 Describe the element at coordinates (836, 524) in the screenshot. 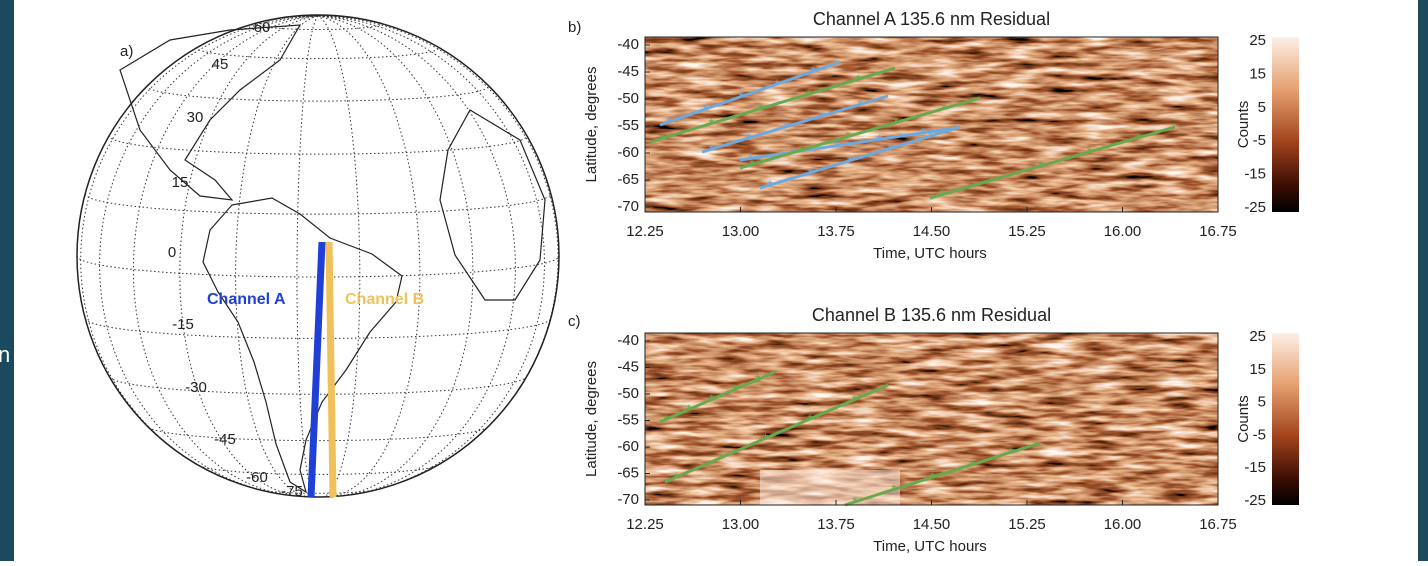

I see `x-tick-label: 13.75` at that location.